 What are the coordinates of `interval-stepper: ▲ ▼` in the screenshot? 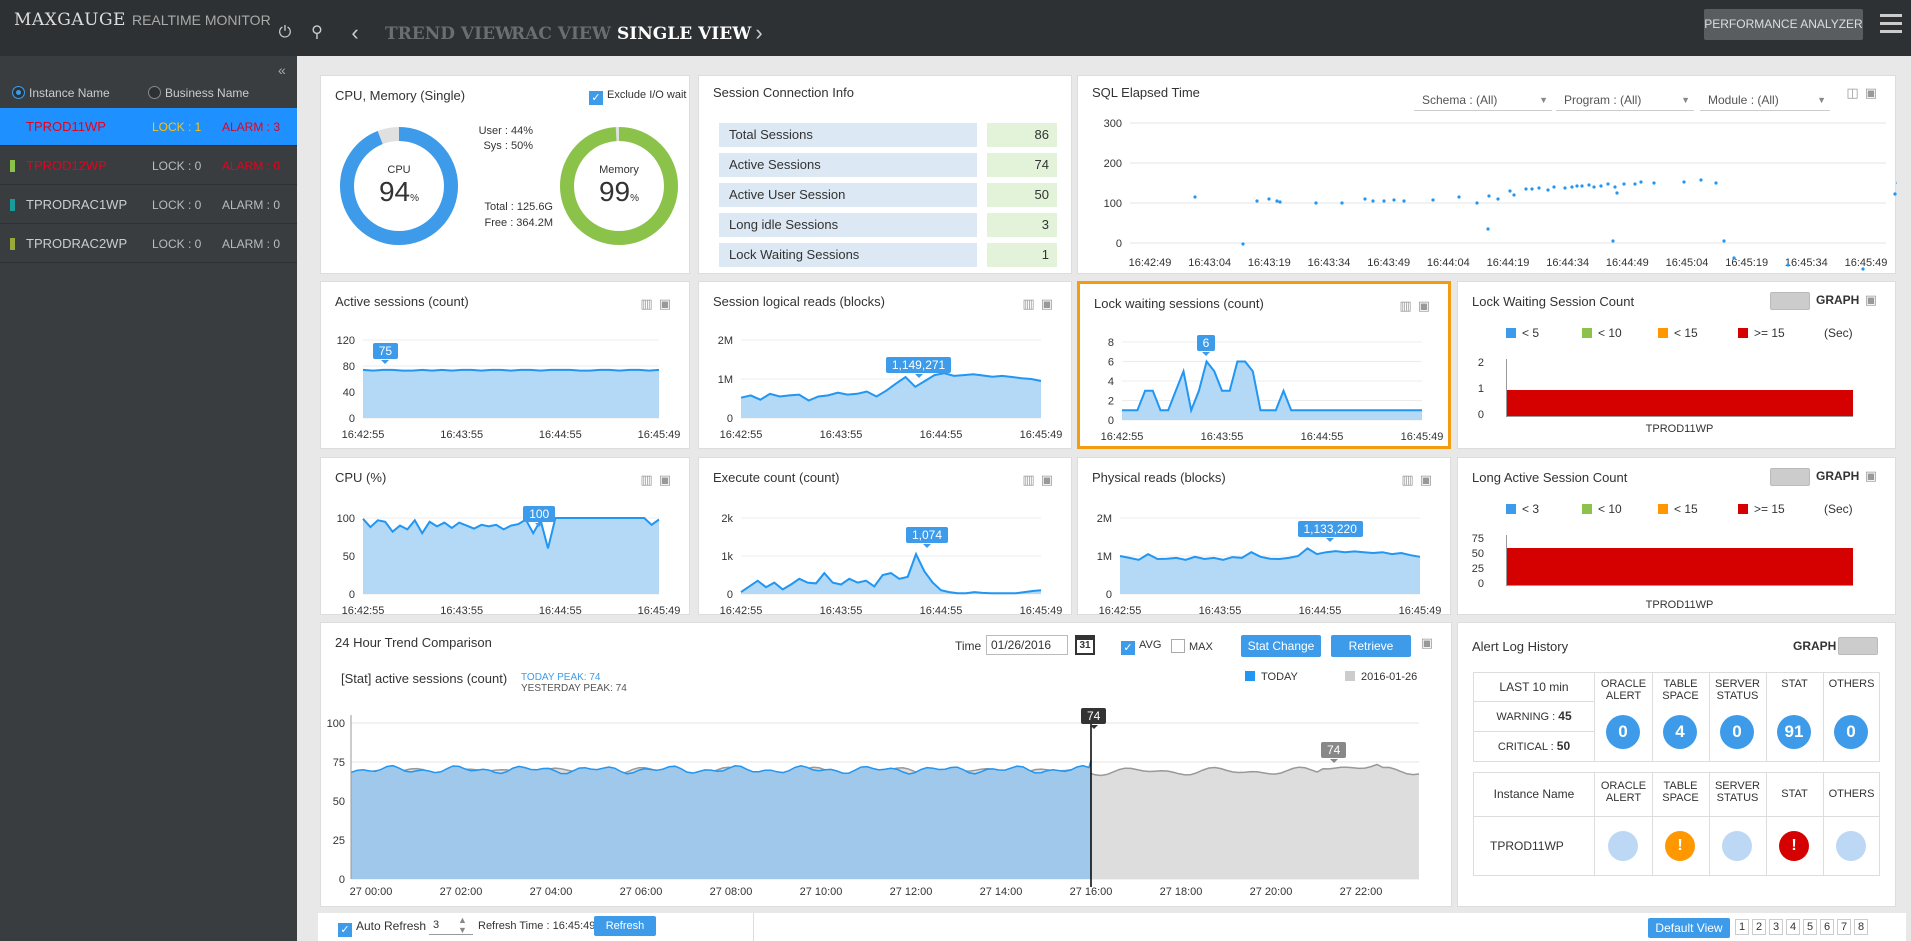 It's located at (462, 925).